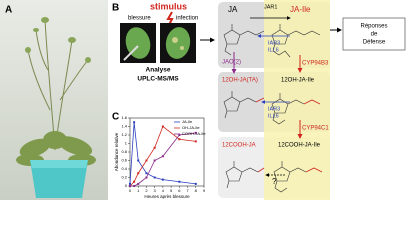 The height and width of the screenshot is (240, 408). I want to click on legend-label: COOH-JA-Ile, so click(194, 133).